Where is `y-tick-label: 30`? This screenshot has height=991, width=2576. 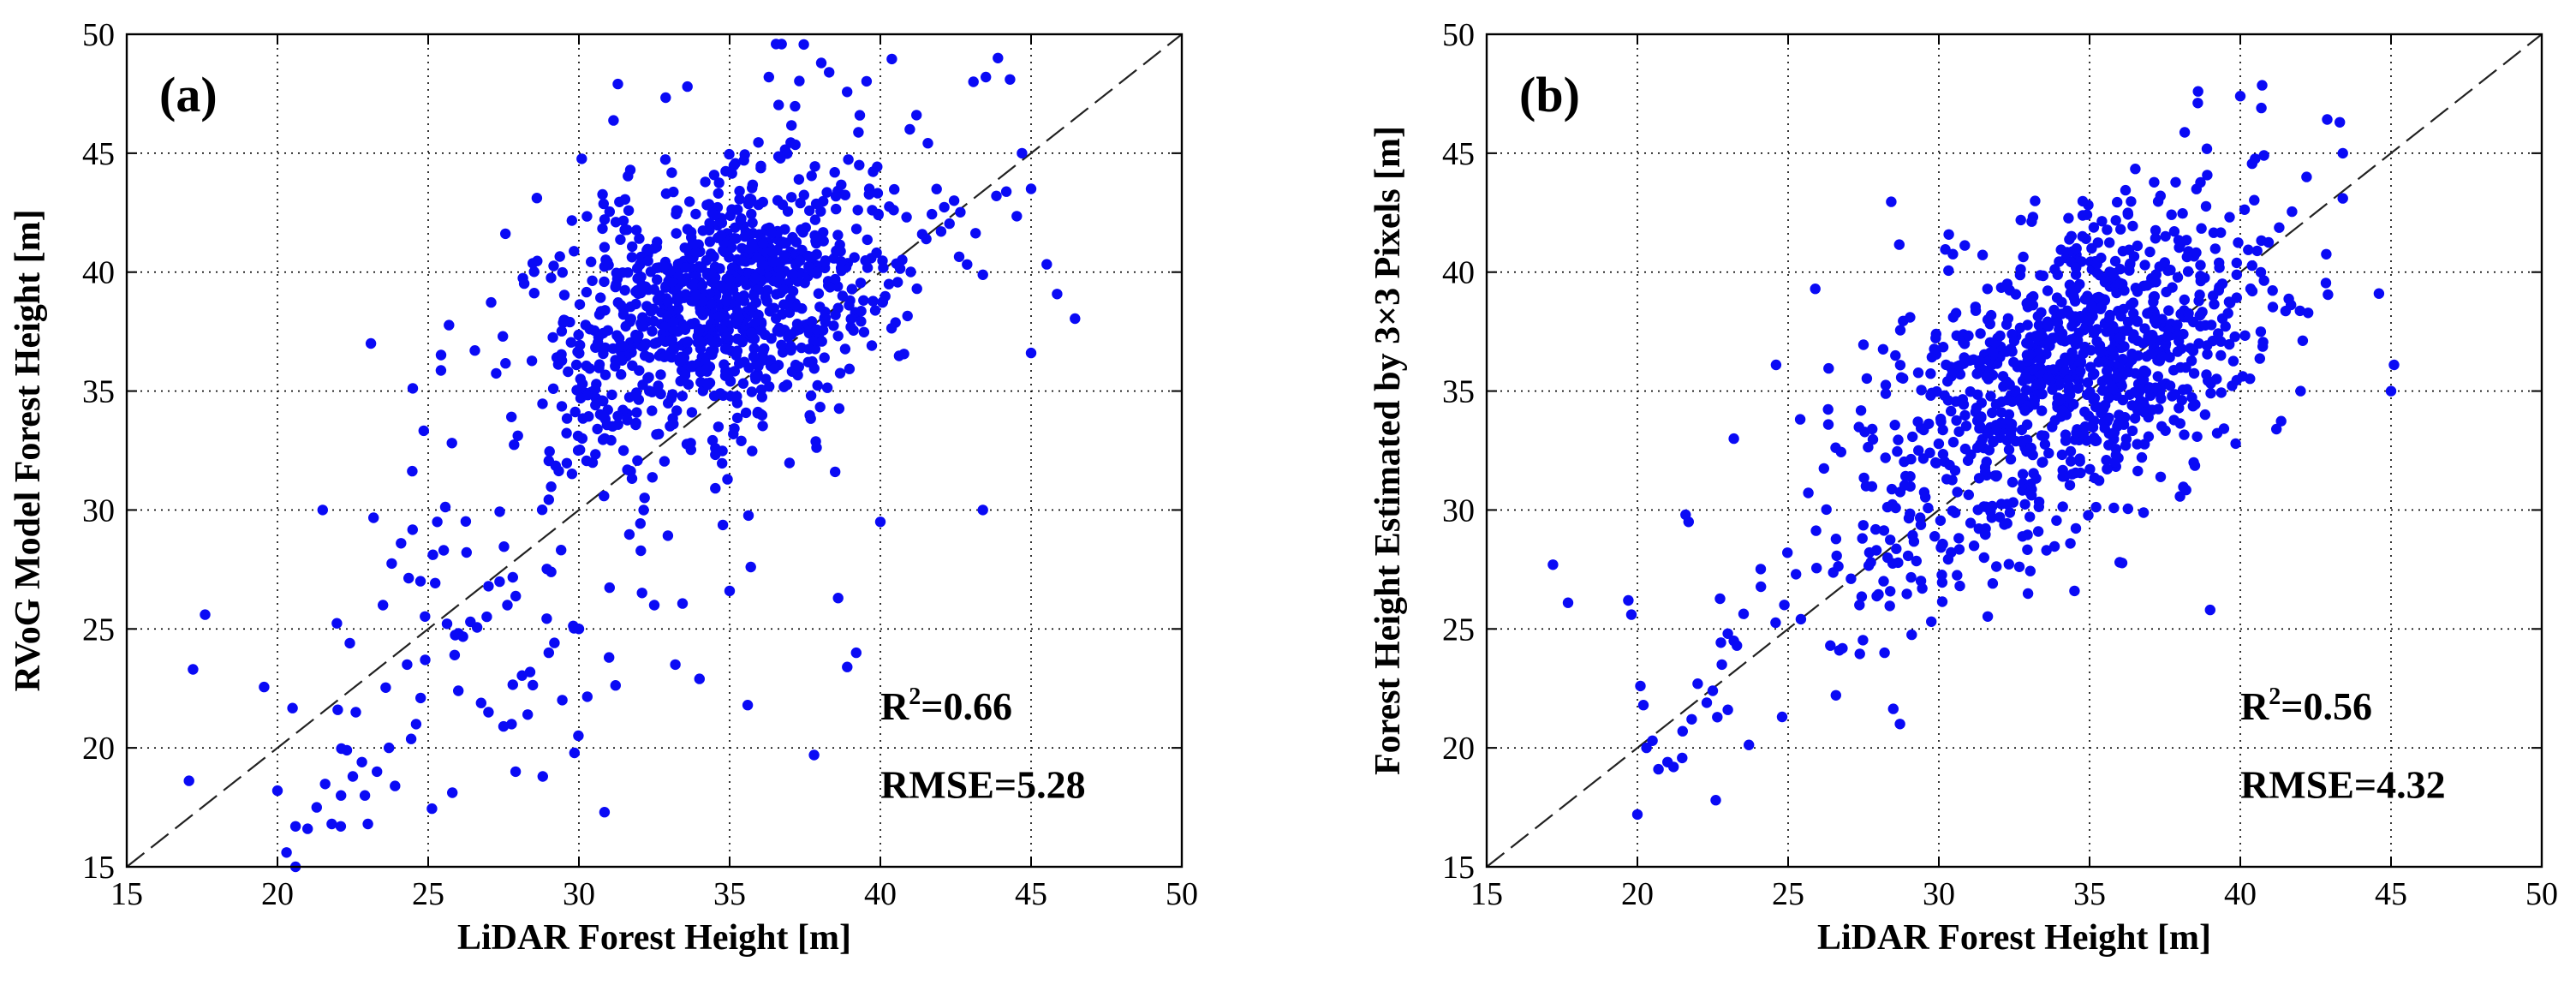 y-tick-label: 30 is located at coordinates (99, 510).